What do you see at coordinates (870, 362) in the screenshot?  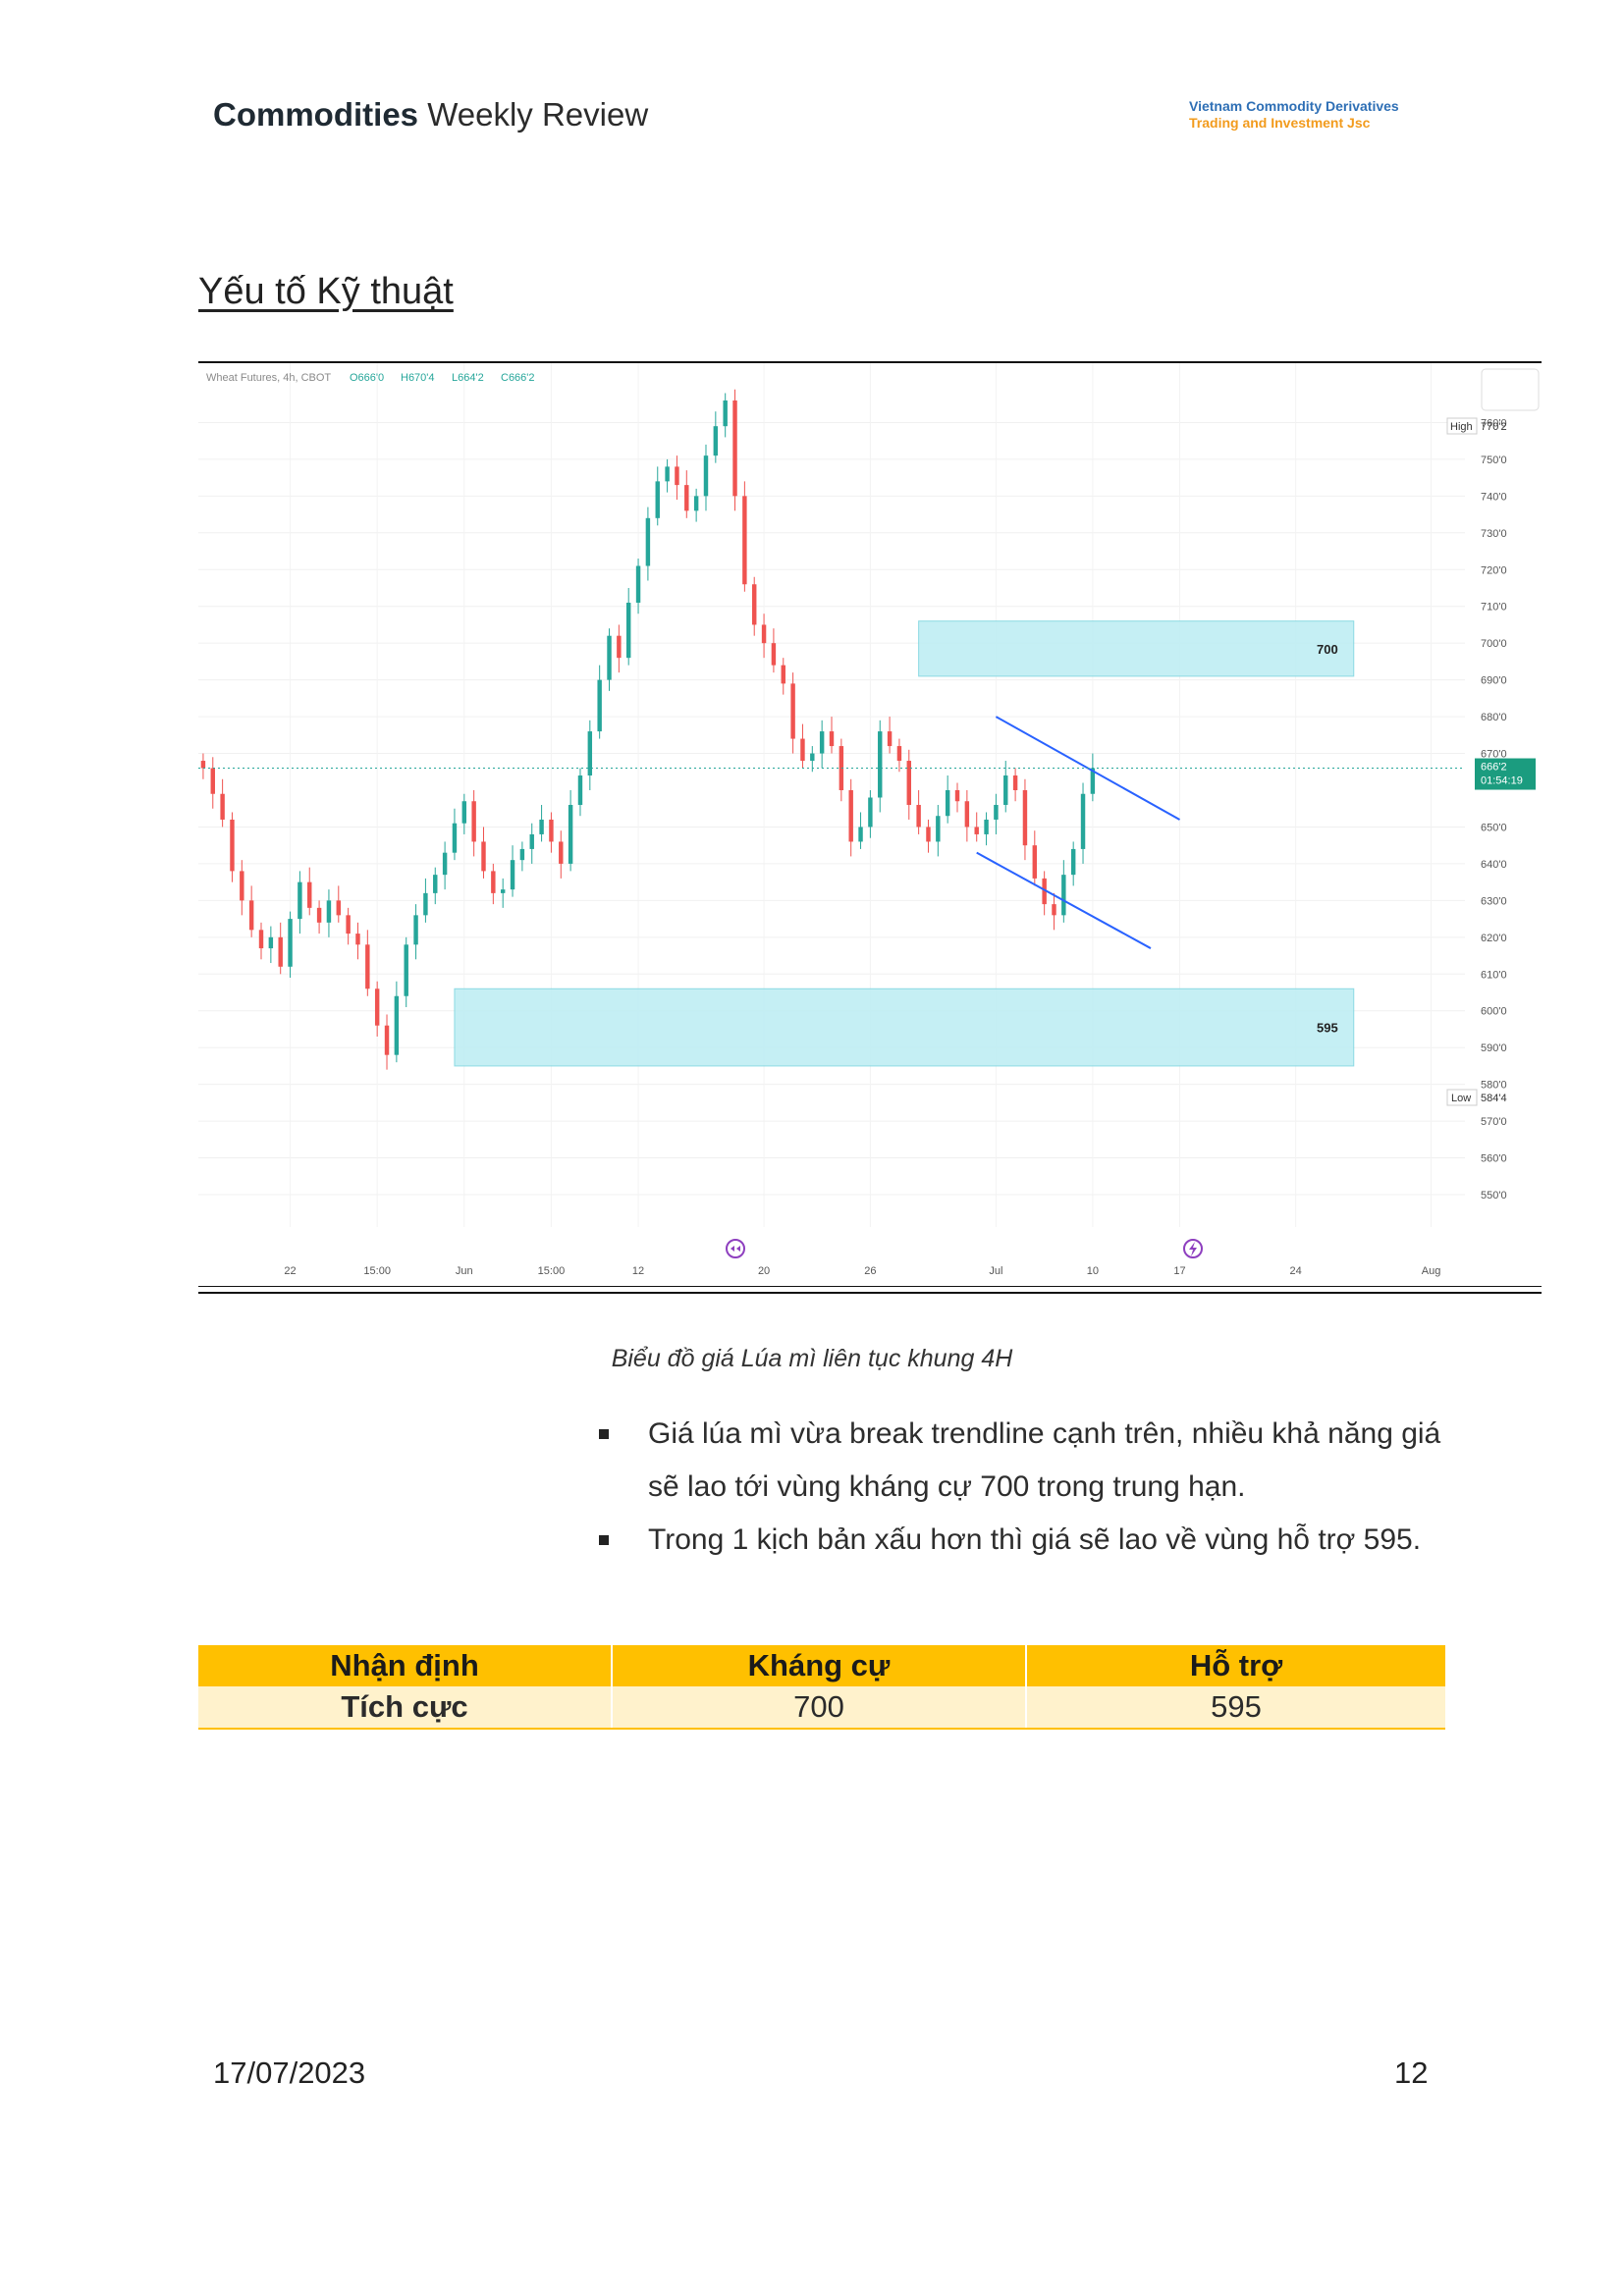 I see `chart-top-border` at bounding box center [870, 362].